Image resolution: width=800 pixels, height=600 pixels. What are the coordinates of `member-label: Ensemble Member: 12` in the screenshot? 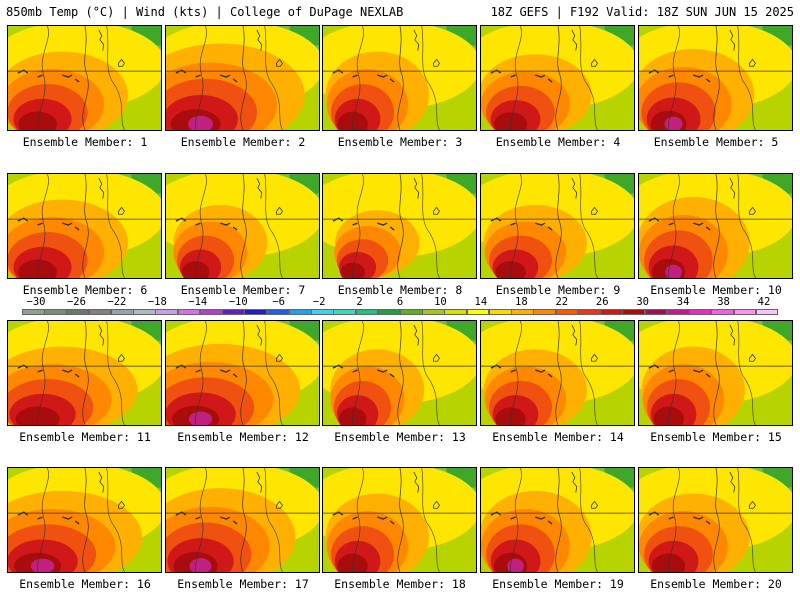 It's located at (243, 437).